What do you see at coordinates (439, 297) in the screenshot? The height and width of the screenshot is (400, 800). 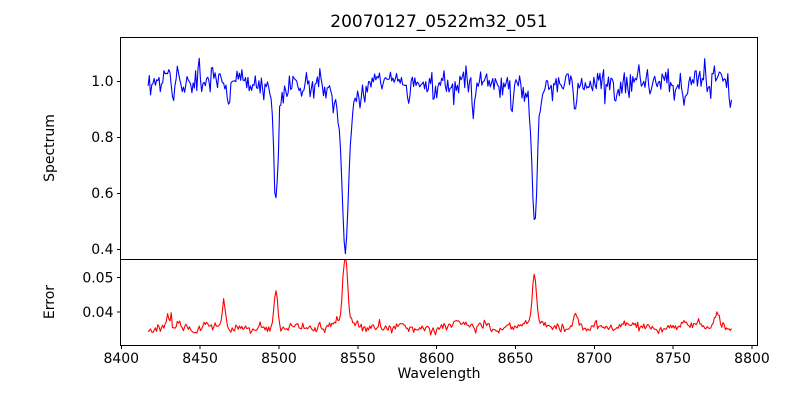 I see `error-line` at bounding box center [439, 297].